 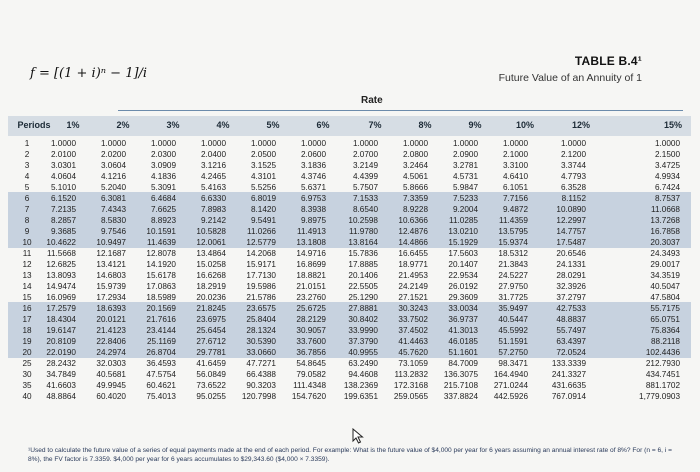 What do you see at coordinates (665, 319) in the screenshot?
I see `factor-cell: 65.0751` at bounding box center [665, 319].